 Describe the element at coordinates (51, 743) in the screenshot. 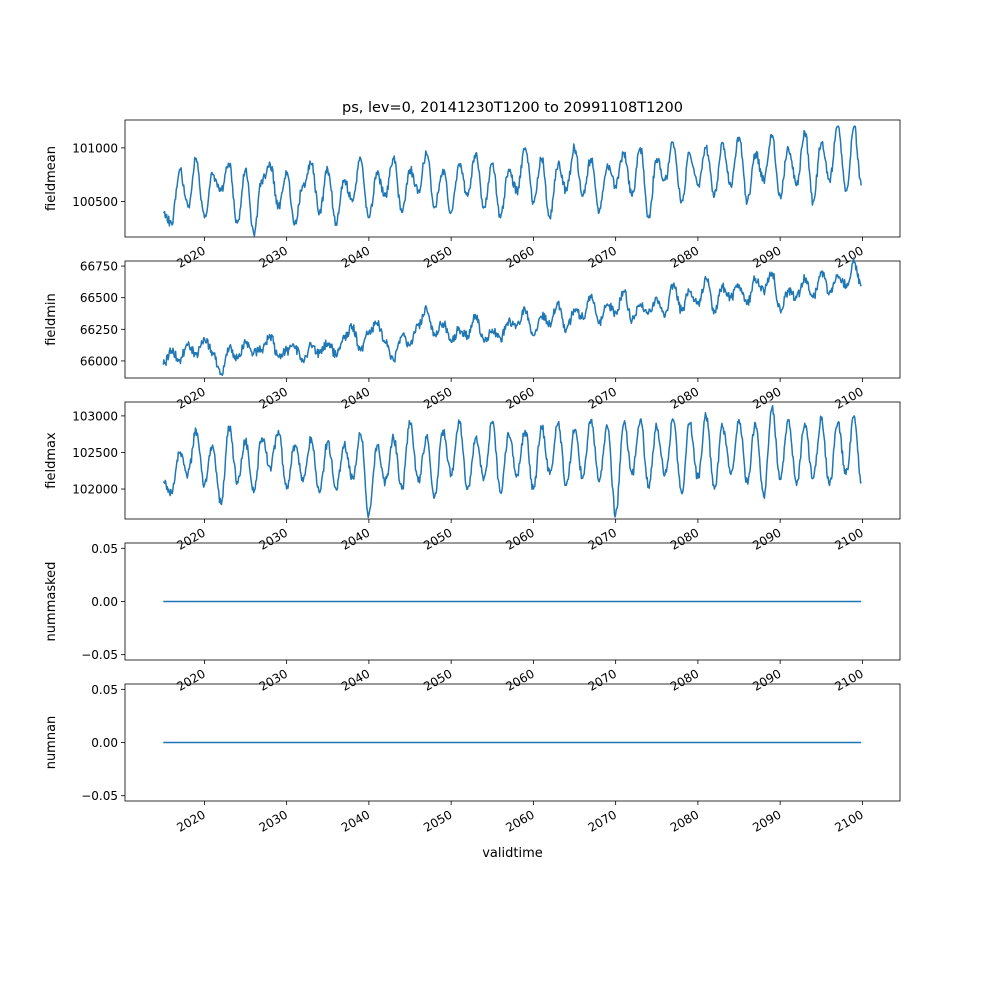

I see `y-axis-label-numnan: numnan` at that location.